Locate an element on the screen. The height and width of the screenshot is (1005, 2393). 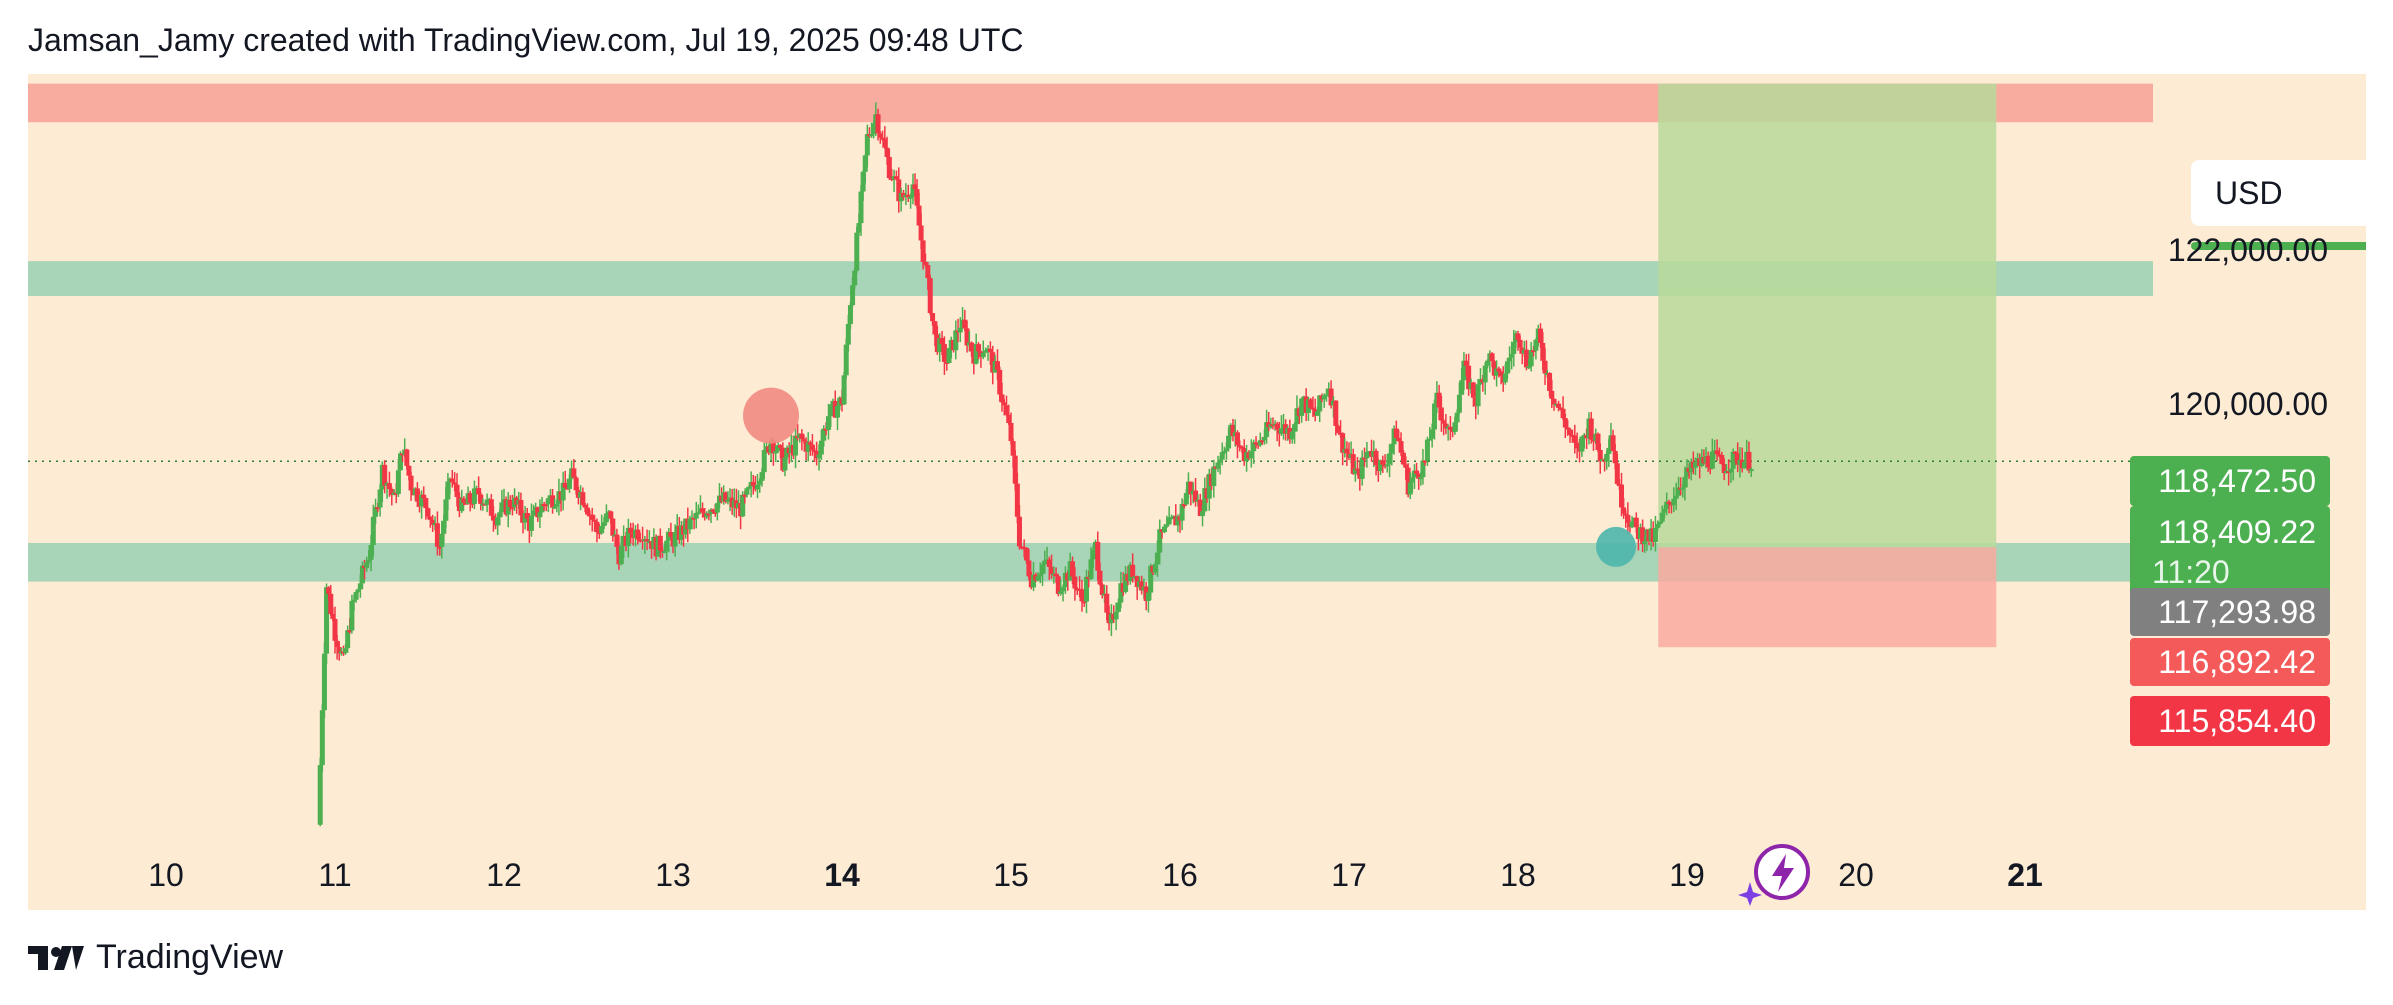
currency-button: USD is located at coordinates (2278, 193).